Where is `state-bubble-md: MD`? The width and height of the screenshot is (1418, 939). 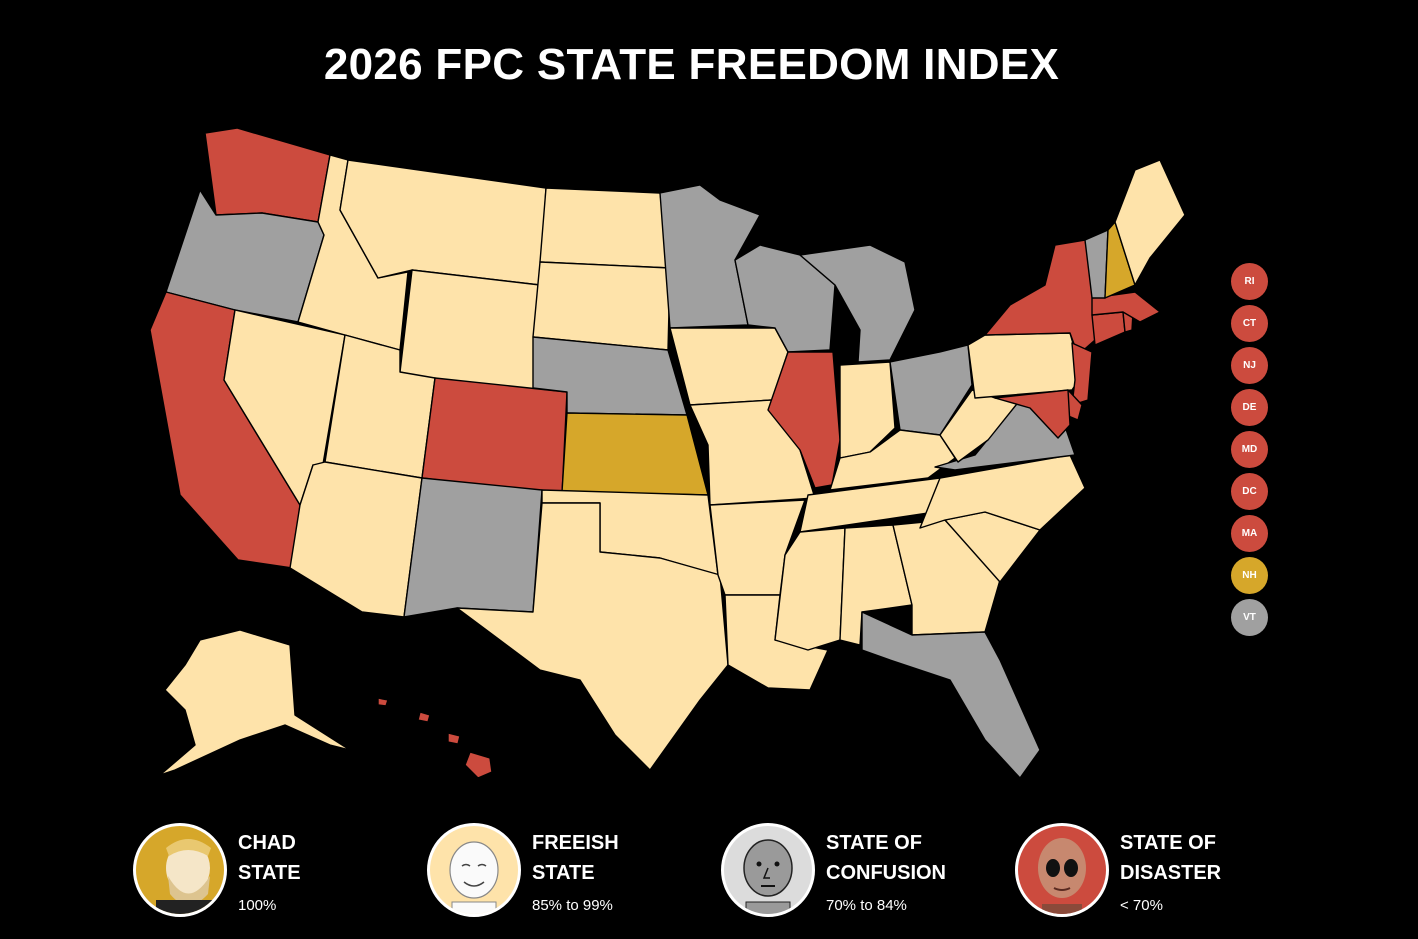 state-bubble-md: MD is located at coordinates (1249, 449).